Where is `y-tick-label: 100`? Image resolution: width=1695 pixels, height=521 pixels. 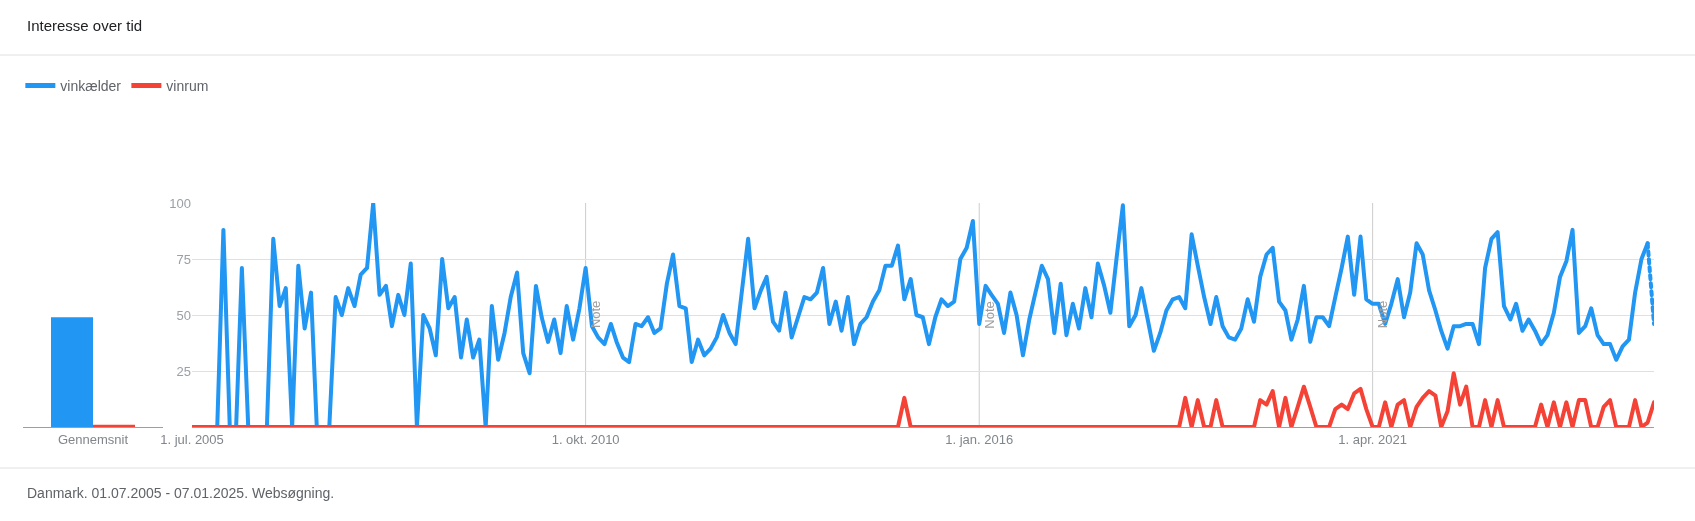
y-tick-label: 100 is located at coordinates (180, 203).